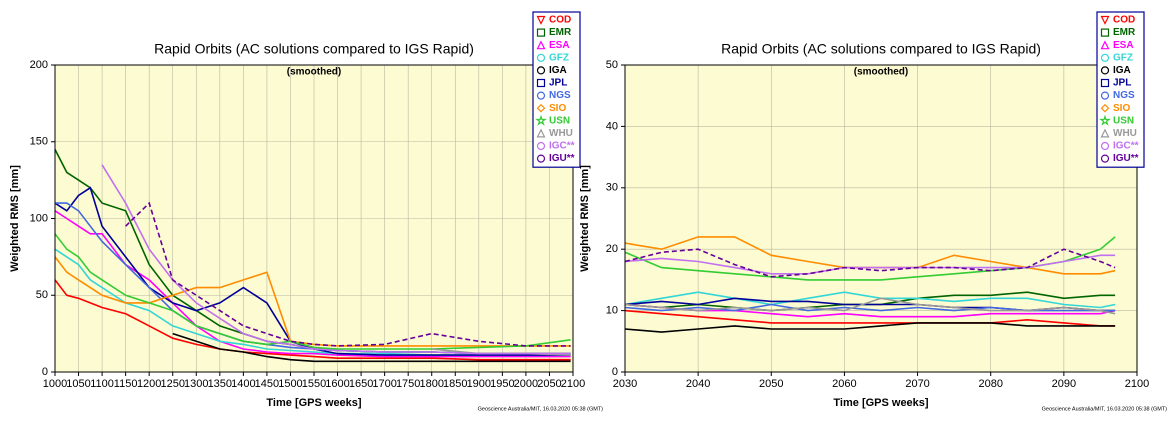 The image size is (1169, 421). Describe the element at coordinates (361, 384) in the screenshot. I see `x-tick-label: 1650` at that location.